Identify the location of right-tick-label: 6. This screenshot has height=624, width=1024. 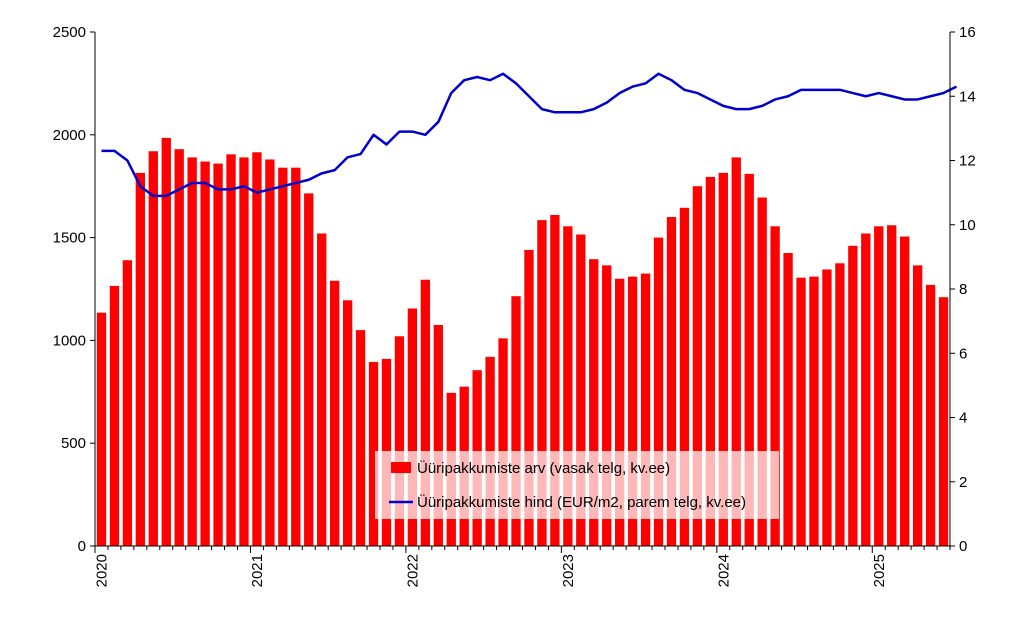
(963, 353).